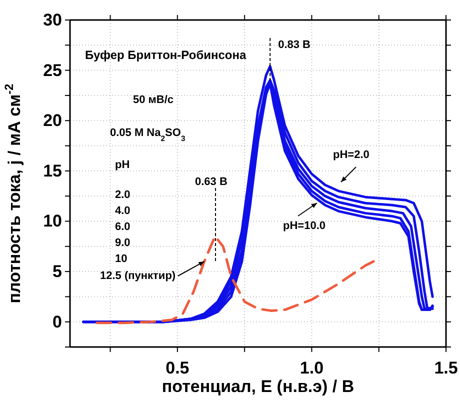 The image size is (460, 401). I want to click on y-tick-label: 25, so click(52, 70).